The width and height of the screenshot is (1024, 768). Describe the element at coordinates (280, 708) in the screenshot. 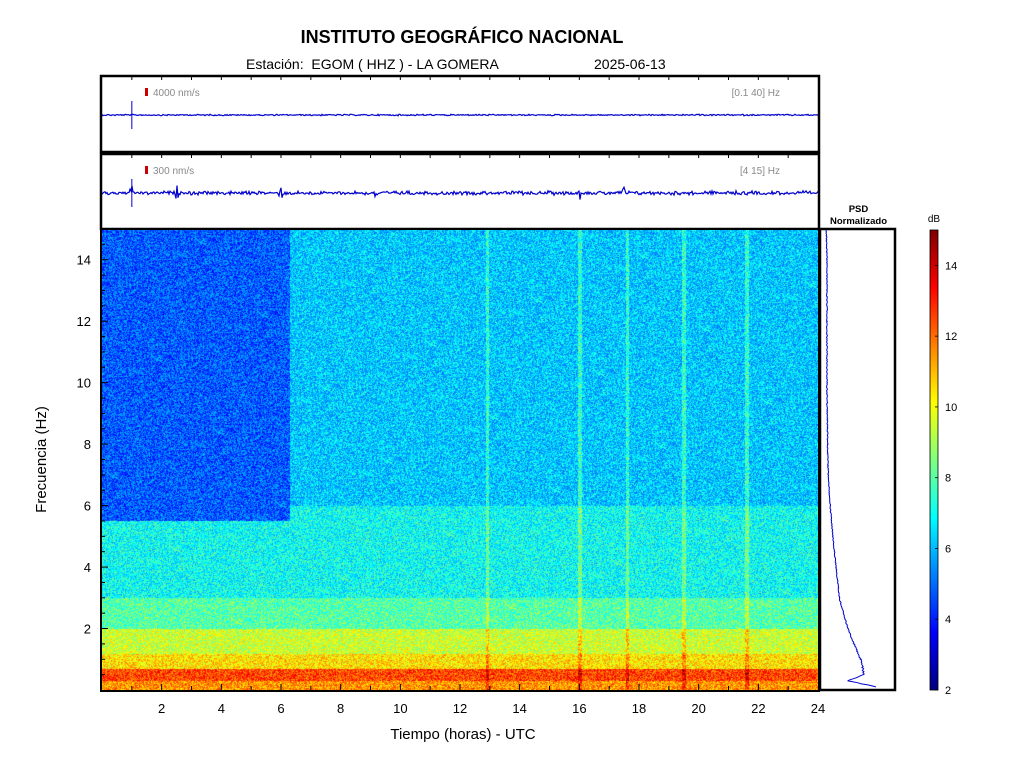

I see `x-tick-label: 6` at that location.